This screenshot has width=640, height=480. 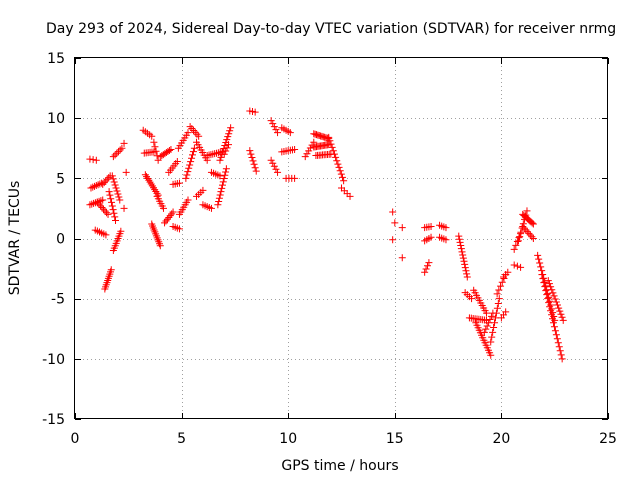 What do you see at coordinates (53, 420) in the screenshot?
I see `y-tick-label: -15` at bounding box center [53, 420].